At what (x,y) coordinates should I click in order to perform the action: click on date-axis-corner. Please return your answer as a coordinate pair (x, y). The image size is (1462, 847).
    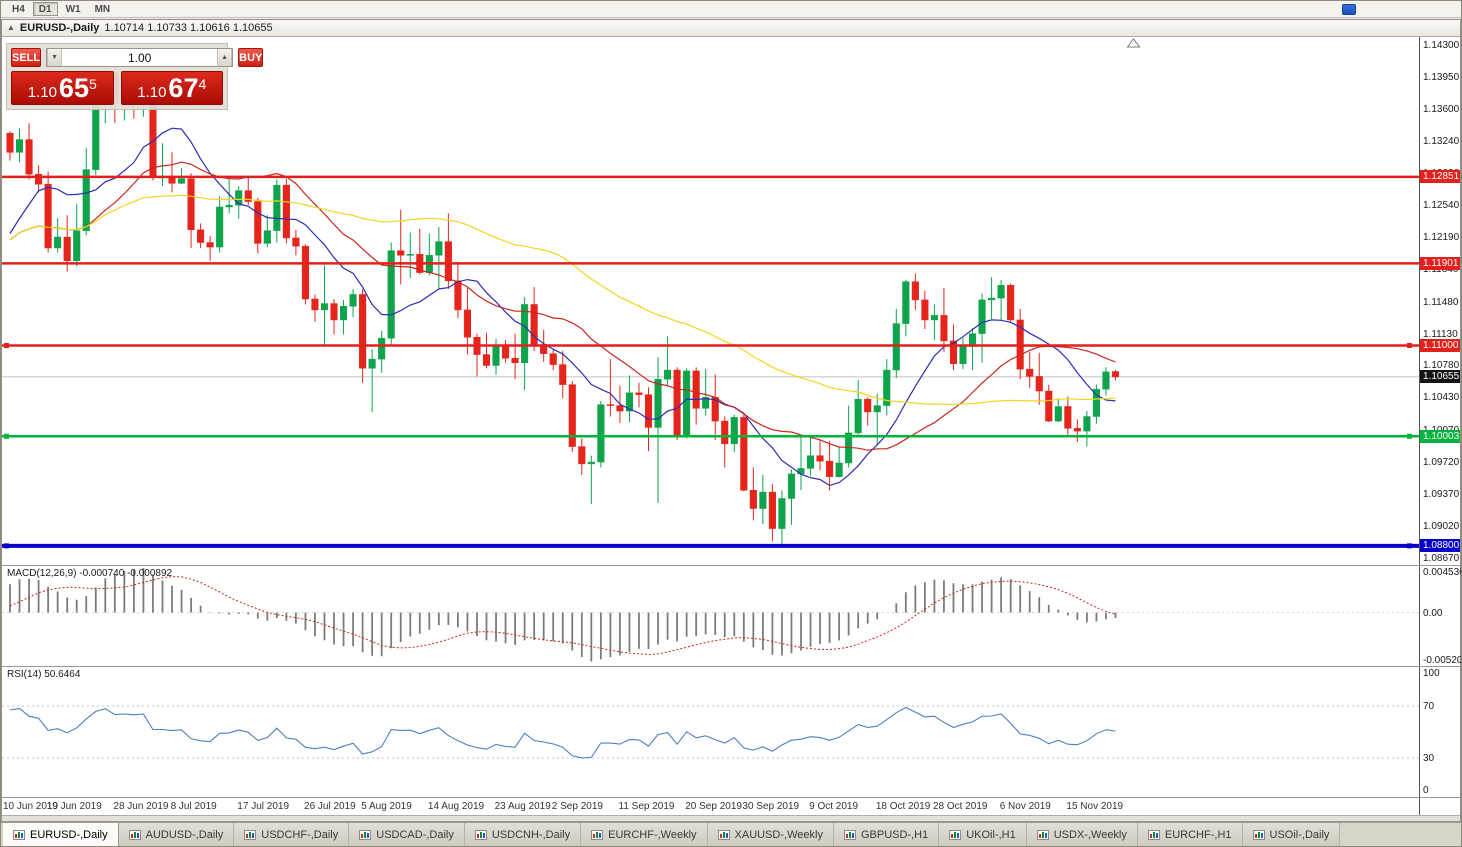
    Looking at the image, I should click on (1439, 806).